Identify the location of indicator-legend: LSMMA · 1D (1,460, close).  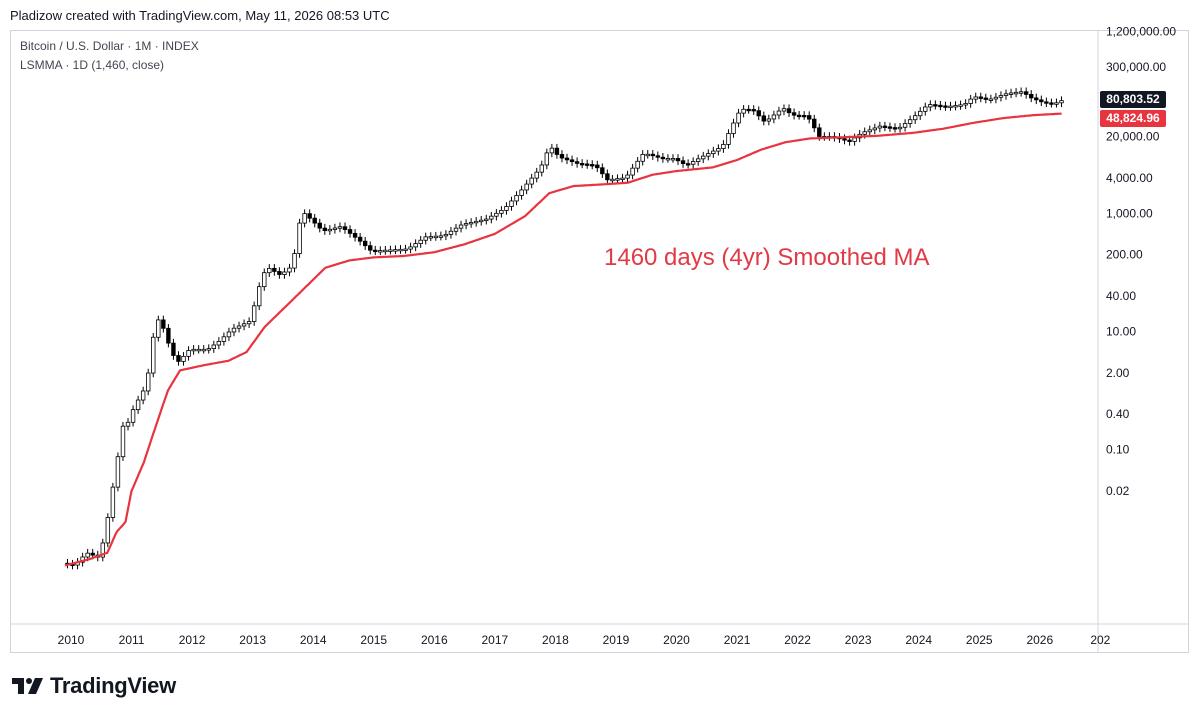
(92, 65).